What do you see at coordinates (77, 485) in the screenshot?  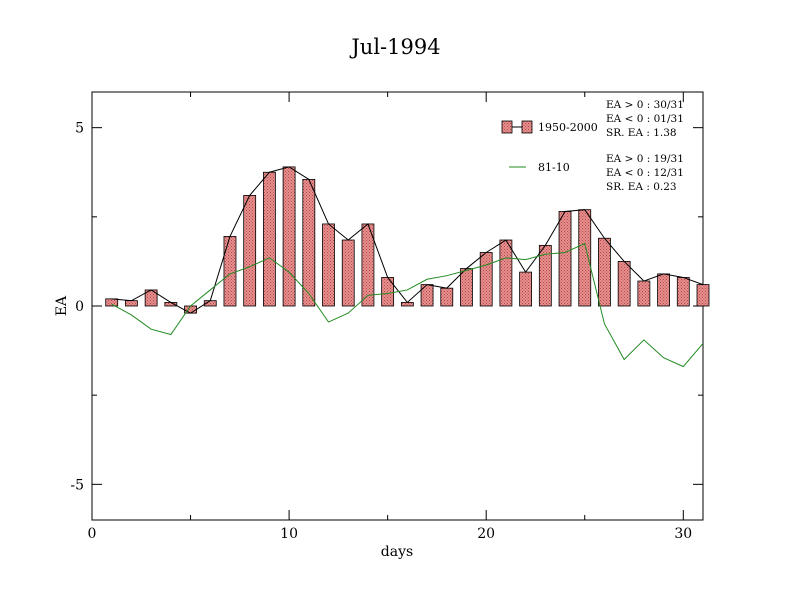 I see `y-tick-label: -5` at bounding box center [77, 485].